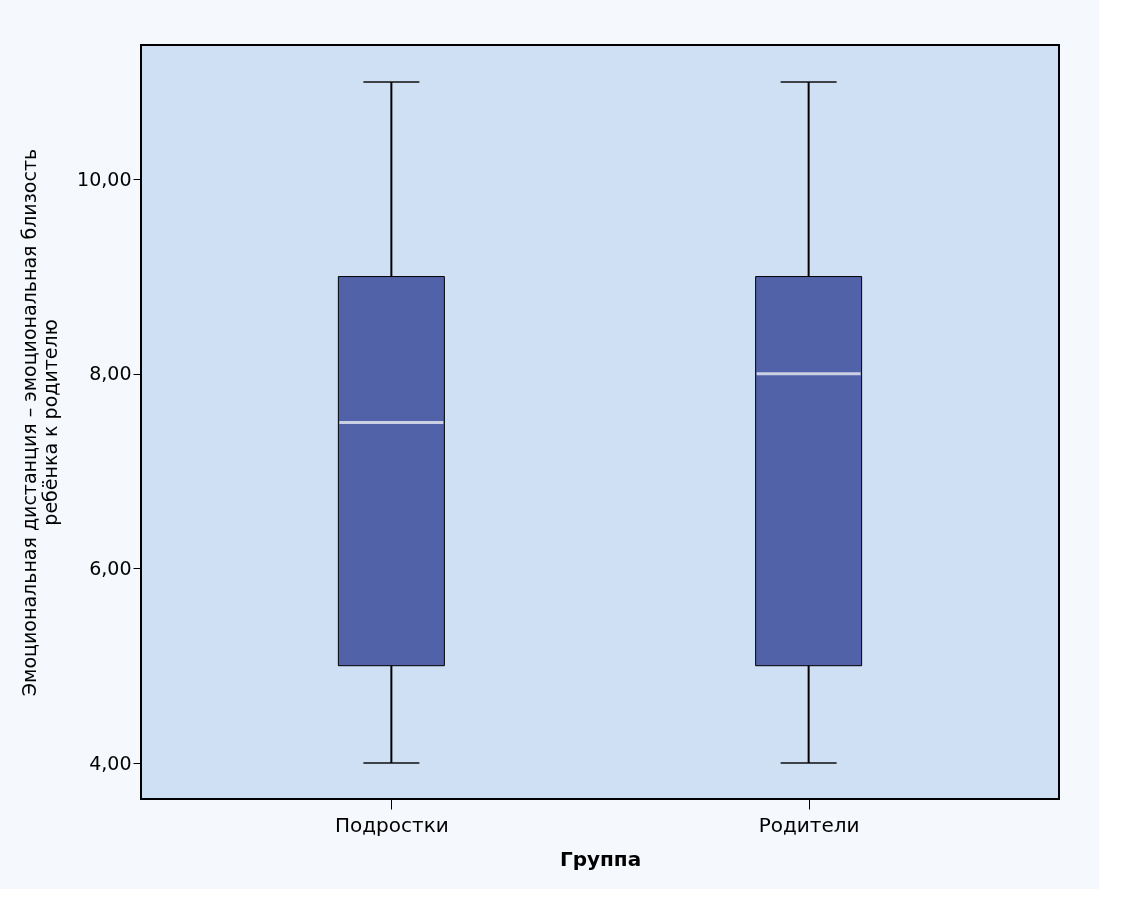 The width and height of the screenshot is (1132, 921). Describe the element at coordinates (110, 567) in the screenshot. I see `y-tick-label: 6,00` at that location.